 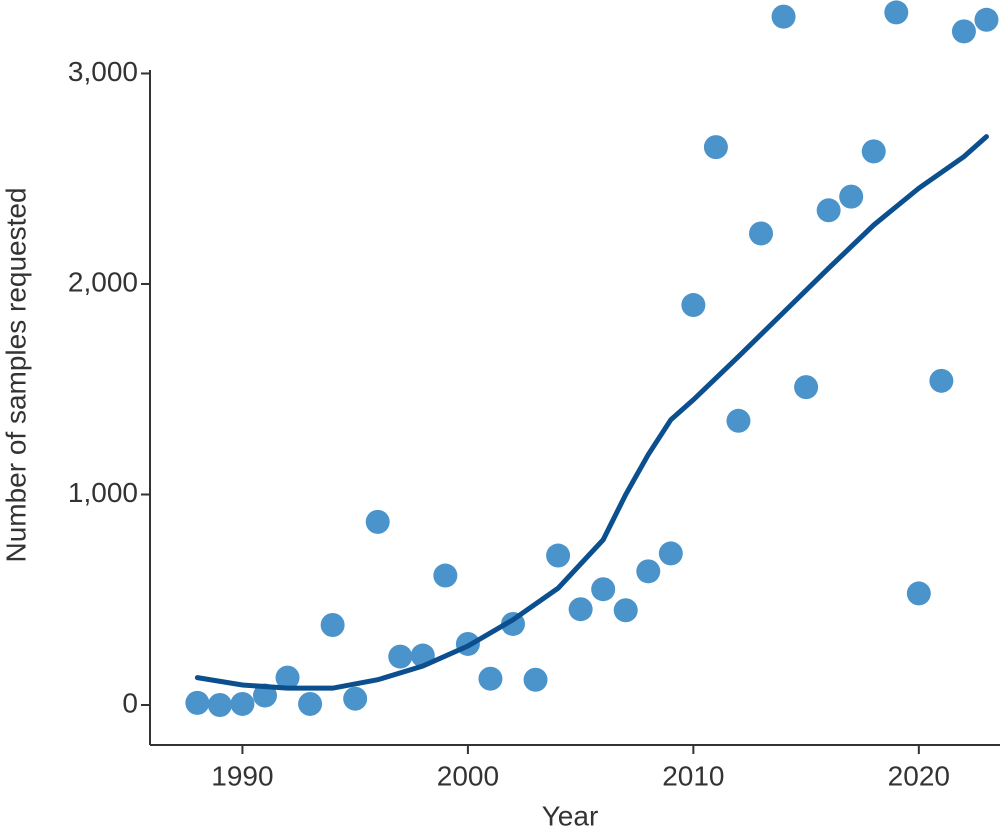 What do you see at coordinates (919, 775) in the screenshot?
I see `x-tick-label: 2020` at bounding box center [919, 775].